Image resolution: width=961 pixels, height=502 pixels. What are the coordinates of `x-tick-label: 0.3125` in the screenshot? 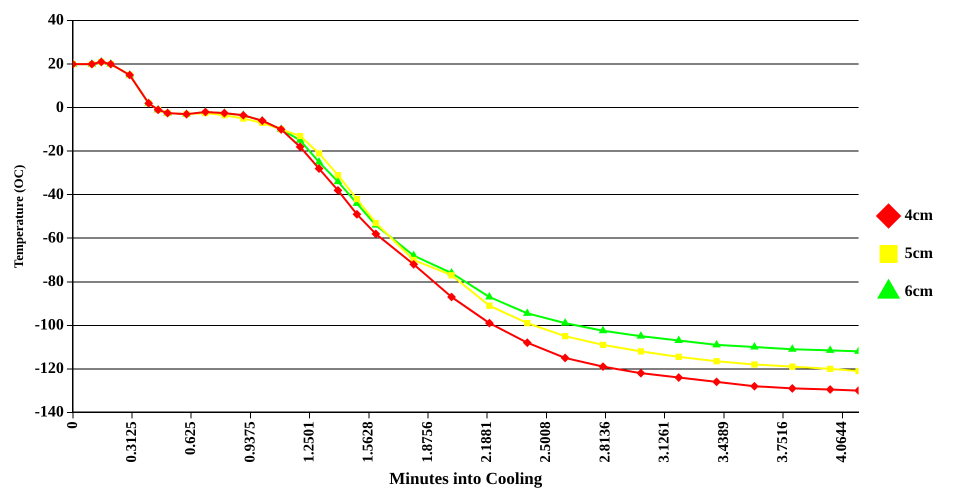 It's located at (132, 442).